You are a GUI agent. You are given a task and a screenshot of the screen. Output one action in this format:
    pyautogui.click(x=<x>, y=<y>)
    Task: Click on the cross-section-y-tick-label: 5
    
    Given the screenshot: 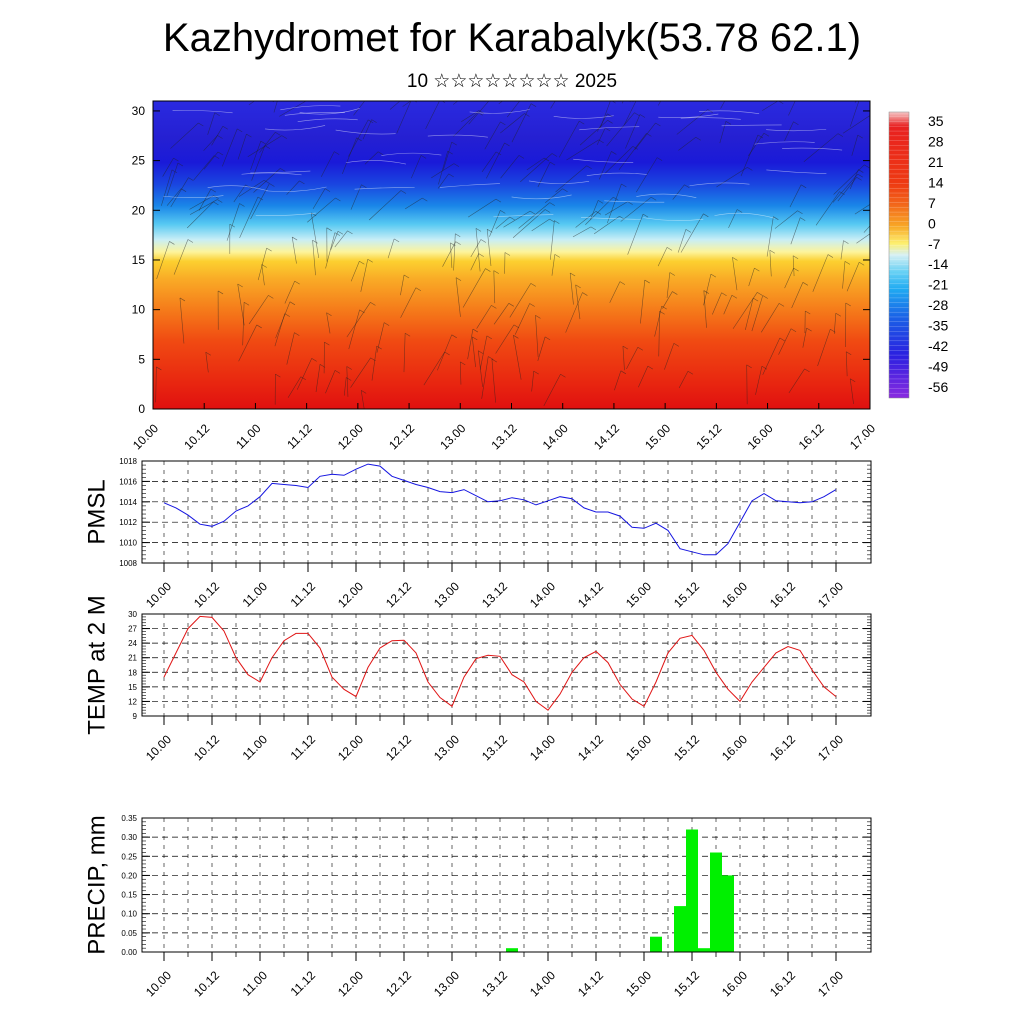 What is the action you would take?
    pyautogui.click(x=141, y=359)
    